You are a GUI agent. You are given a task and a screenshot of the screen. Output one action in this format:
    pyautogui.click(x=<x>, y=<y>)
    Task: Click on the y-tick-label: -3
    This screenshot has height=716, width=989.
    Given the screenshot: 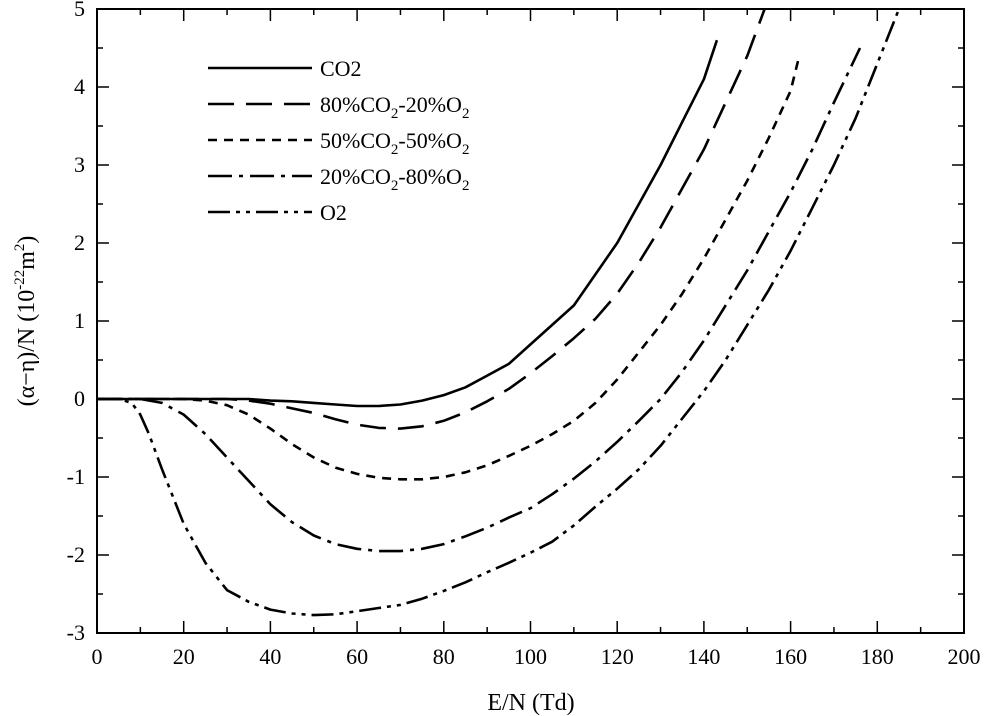 What is the action you would take?
    pyautogui.click(x=76, y=632)
    